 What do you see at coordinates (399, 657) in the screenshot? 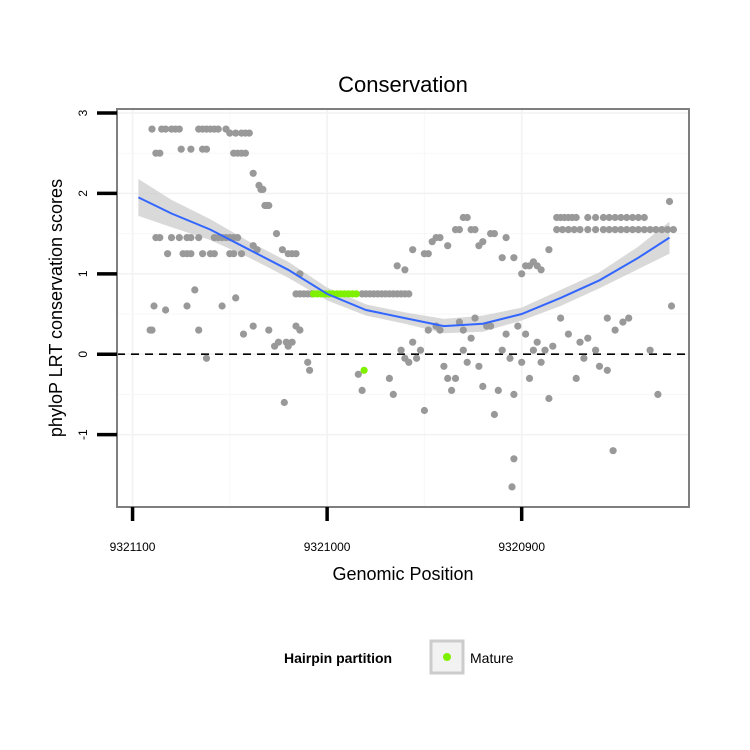
I see `legend: Hairpin partition Mature` at bounding box center [399, 657].